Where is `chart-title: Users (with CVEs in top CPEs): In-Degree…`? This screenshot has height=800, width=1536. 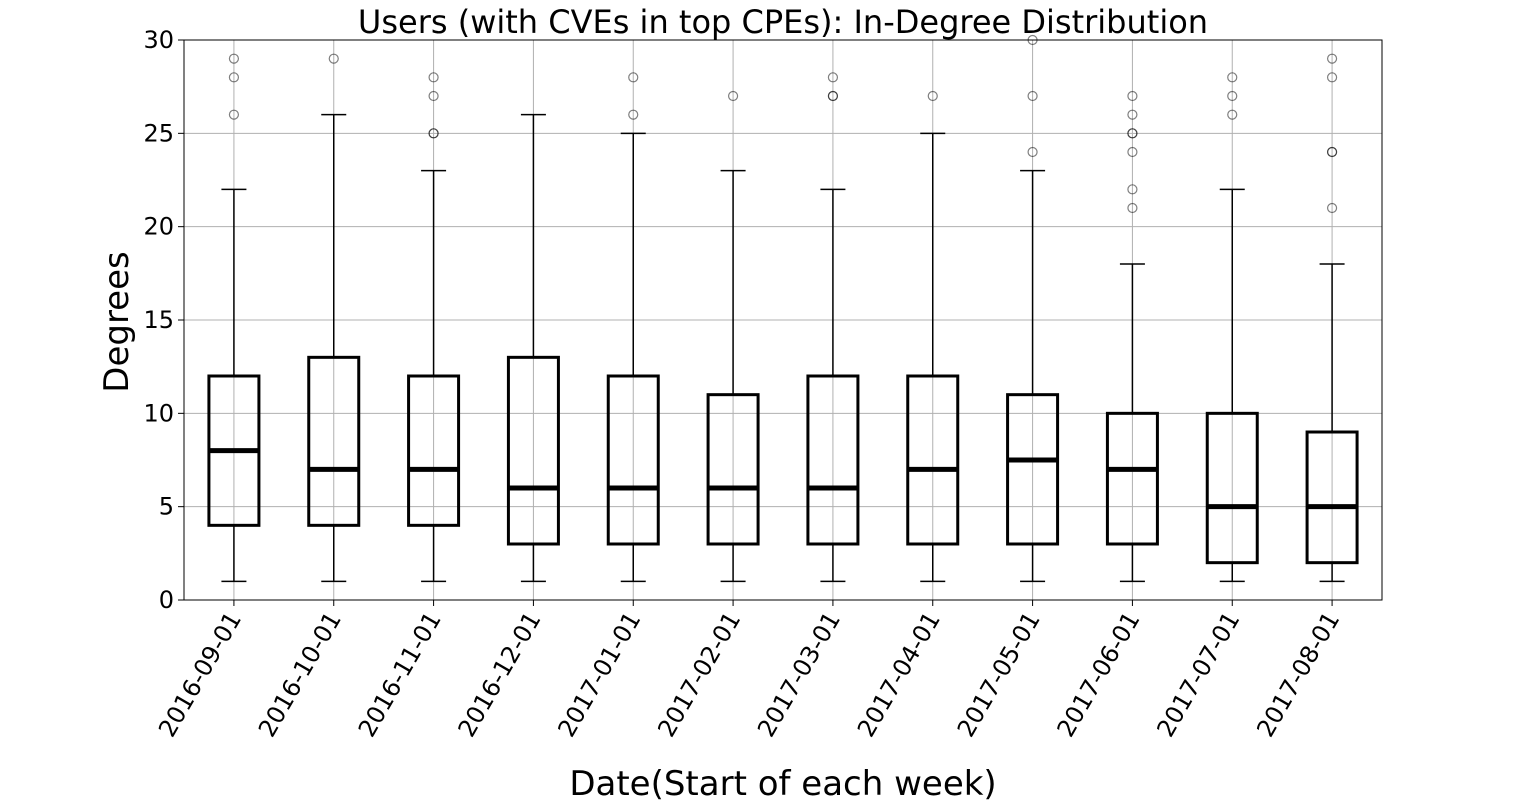 chart-title: Users (with CVEs in top CPEs): In-Degree… is located at coordinates (783, 22).